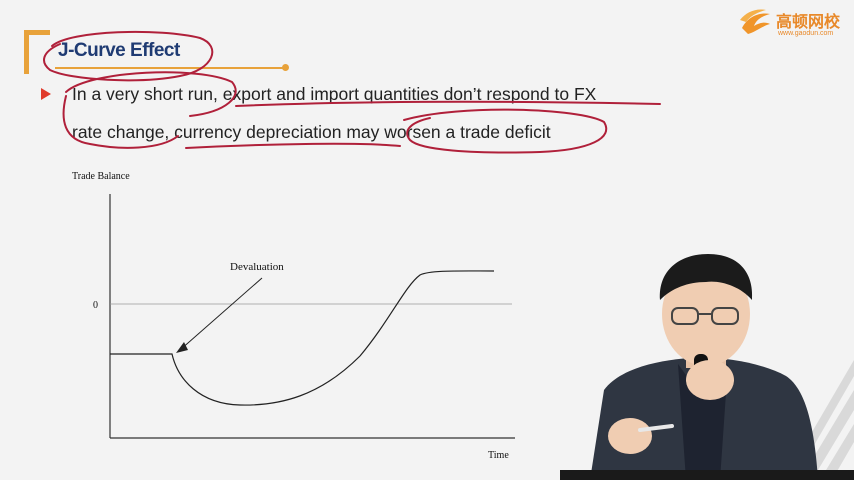  What do you see at coordinates (95, 305) in the screenshot?
I see `y-tick-zero: 0` at bounding box center [95, 305].